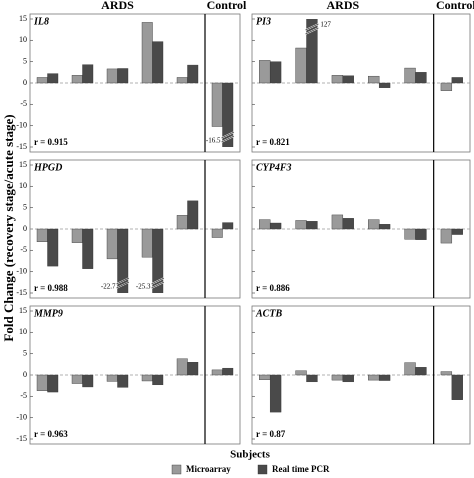 The image size is (474, 478). I want to click on value-label: -22.7, so click(108, 287).